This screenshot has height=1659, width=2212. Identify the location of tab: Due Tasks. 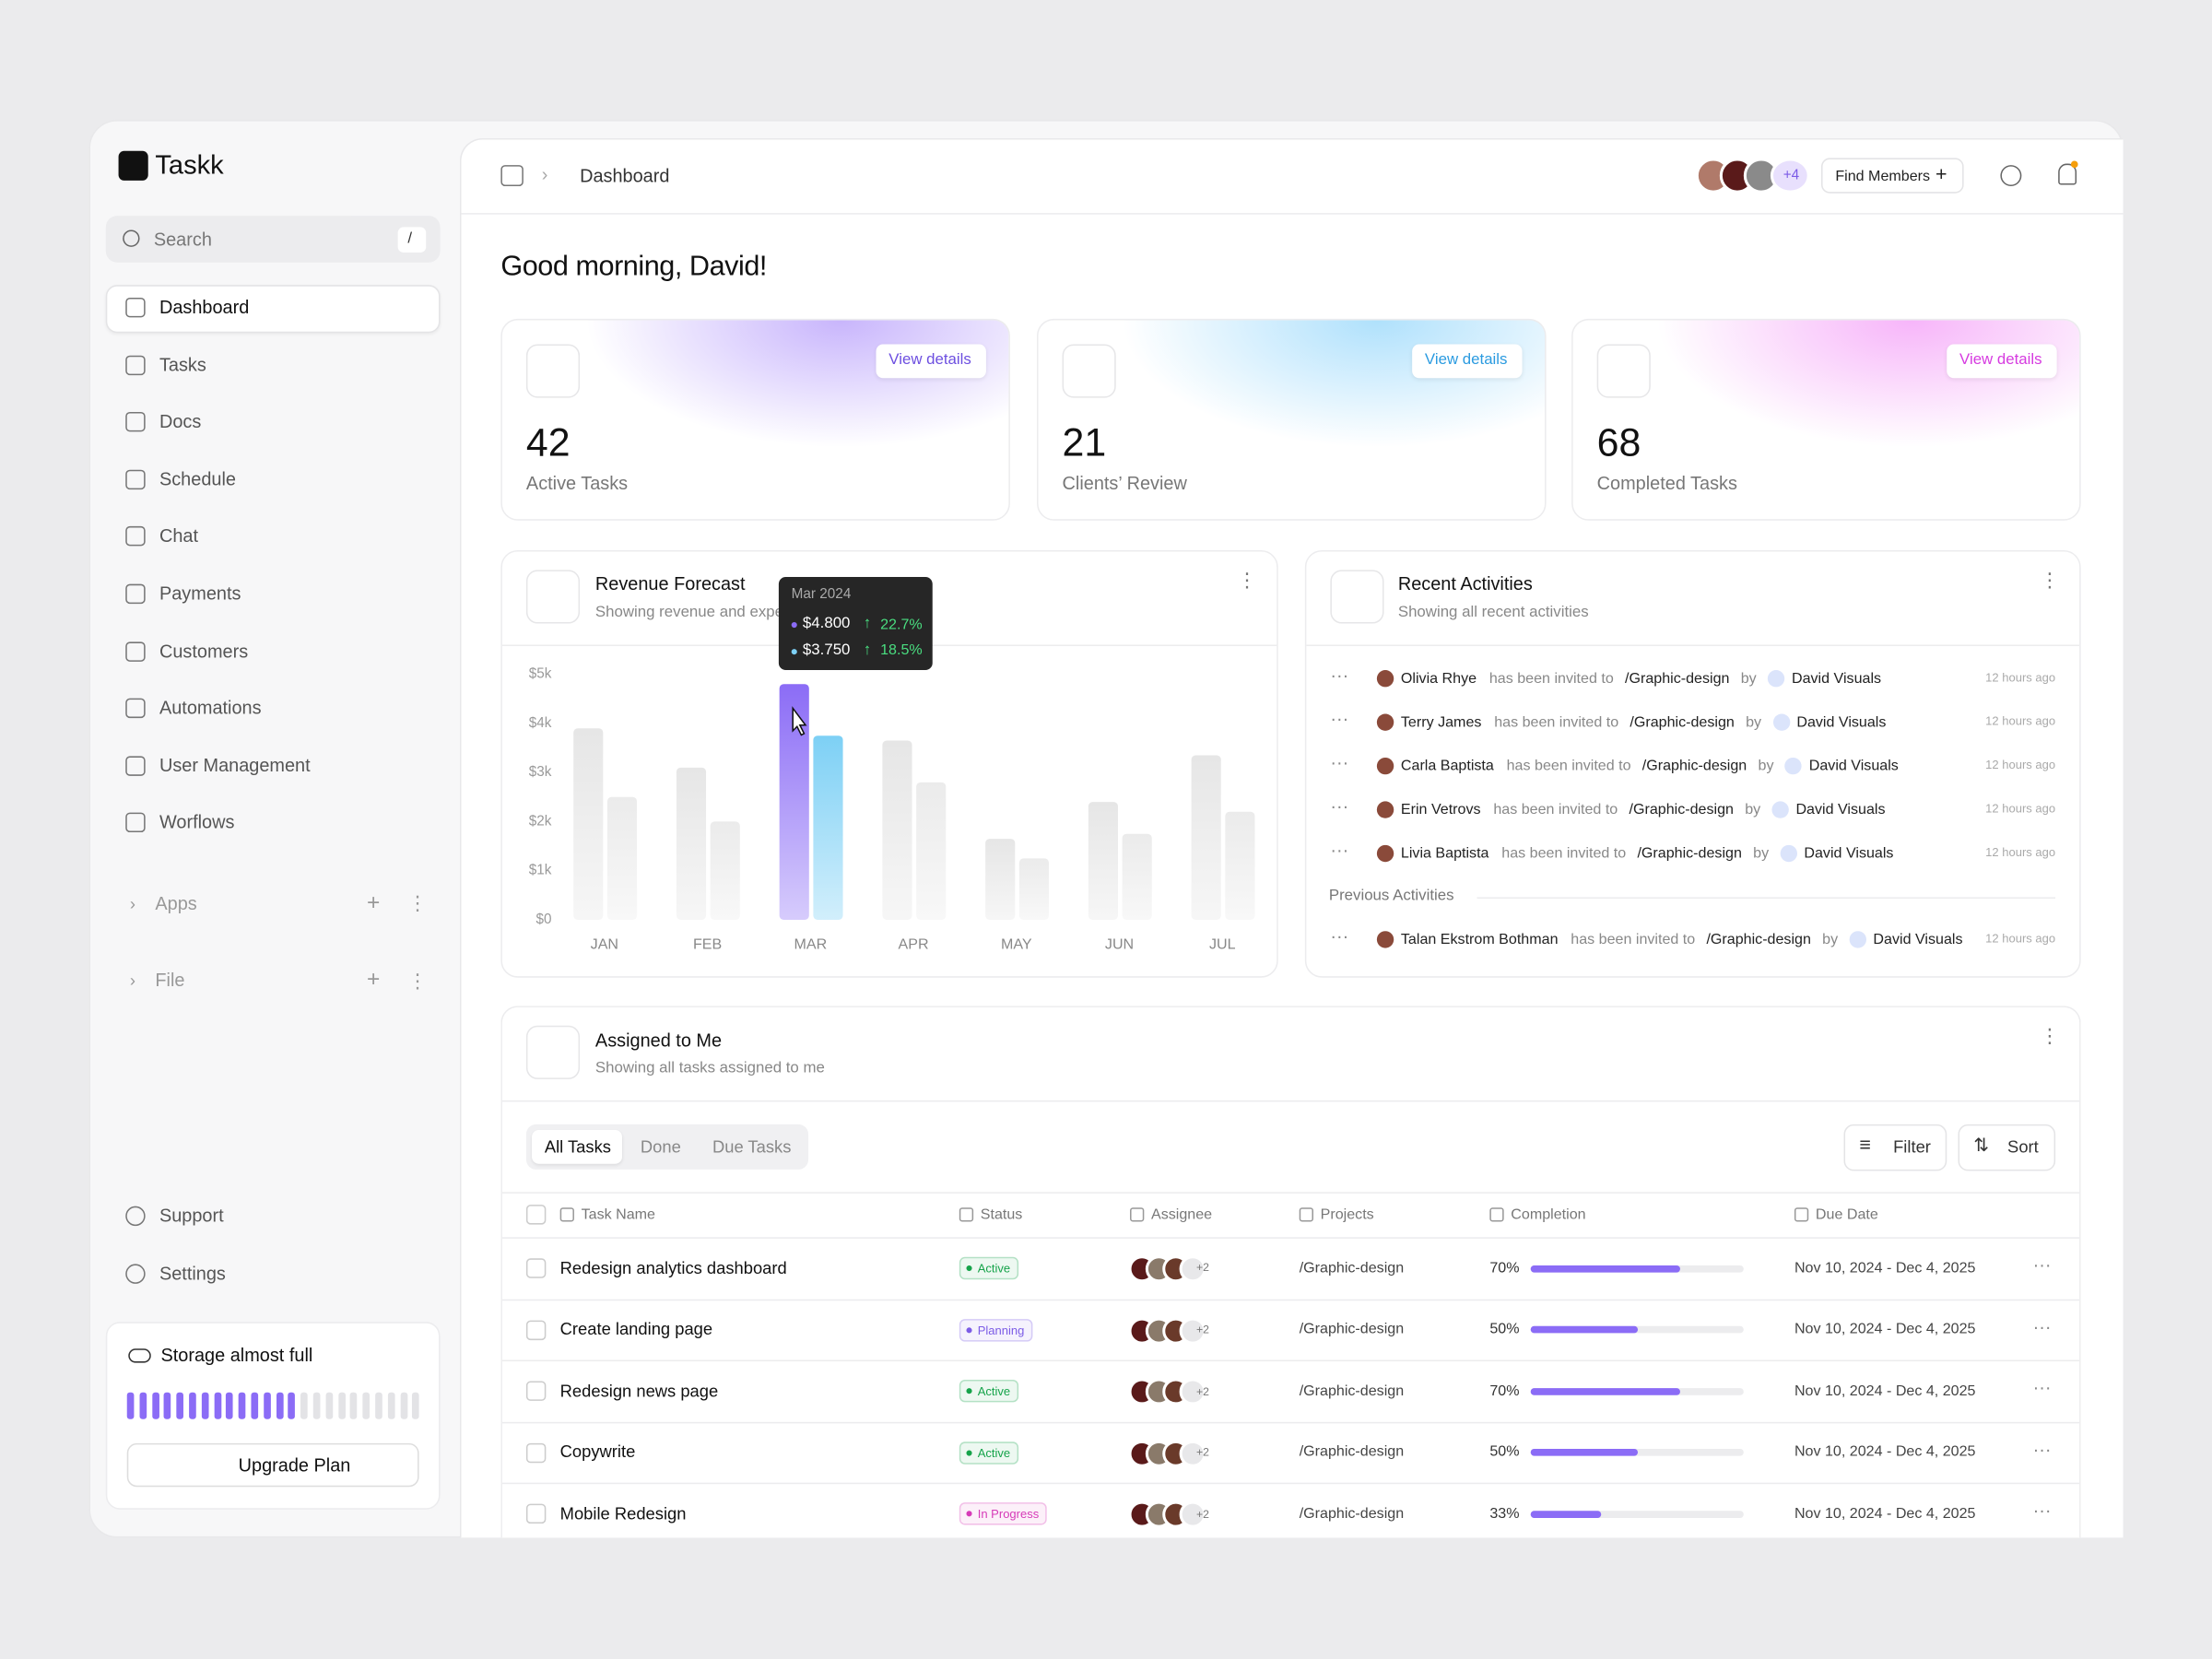
(752, 1146).